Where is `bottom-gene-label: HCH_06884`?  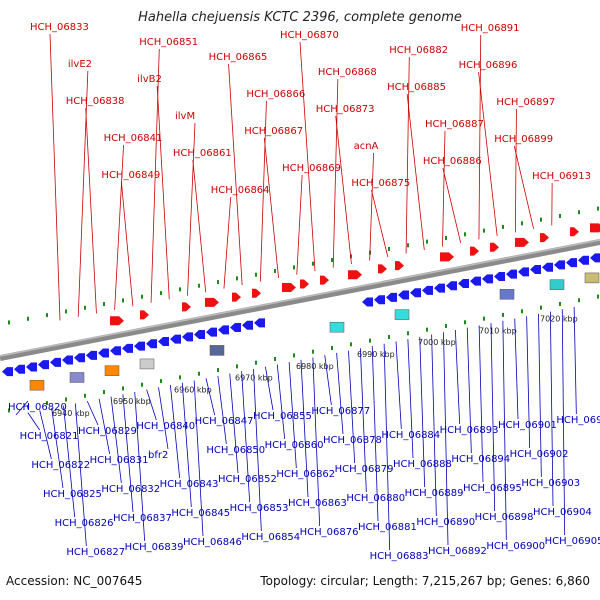
bottom-gene-label: HCH_06884 is located at coordinates (410, 435).